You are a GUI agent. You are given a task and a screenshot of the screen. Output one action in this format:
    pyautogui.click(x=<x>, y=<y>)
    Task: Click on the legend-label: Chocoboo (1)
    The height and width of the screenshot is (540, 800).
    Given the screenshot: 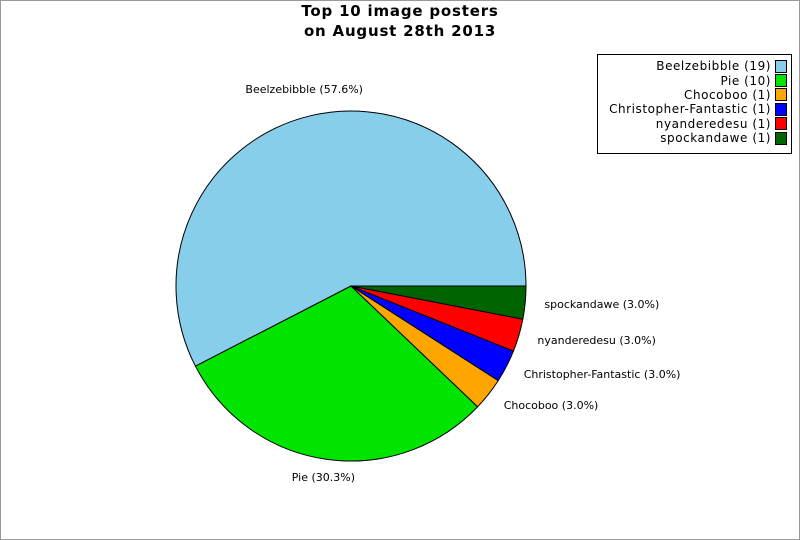 What is the action you would take?
    pyautogui.click(x=727, y=94)
    